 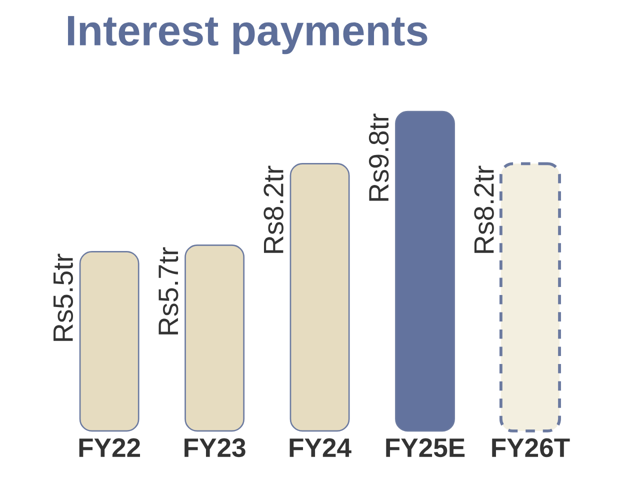 What do you see at coordinates (109, 447) in the screenshot?
I see `x-tick-label: FY22` at bounding box center [109, 447].